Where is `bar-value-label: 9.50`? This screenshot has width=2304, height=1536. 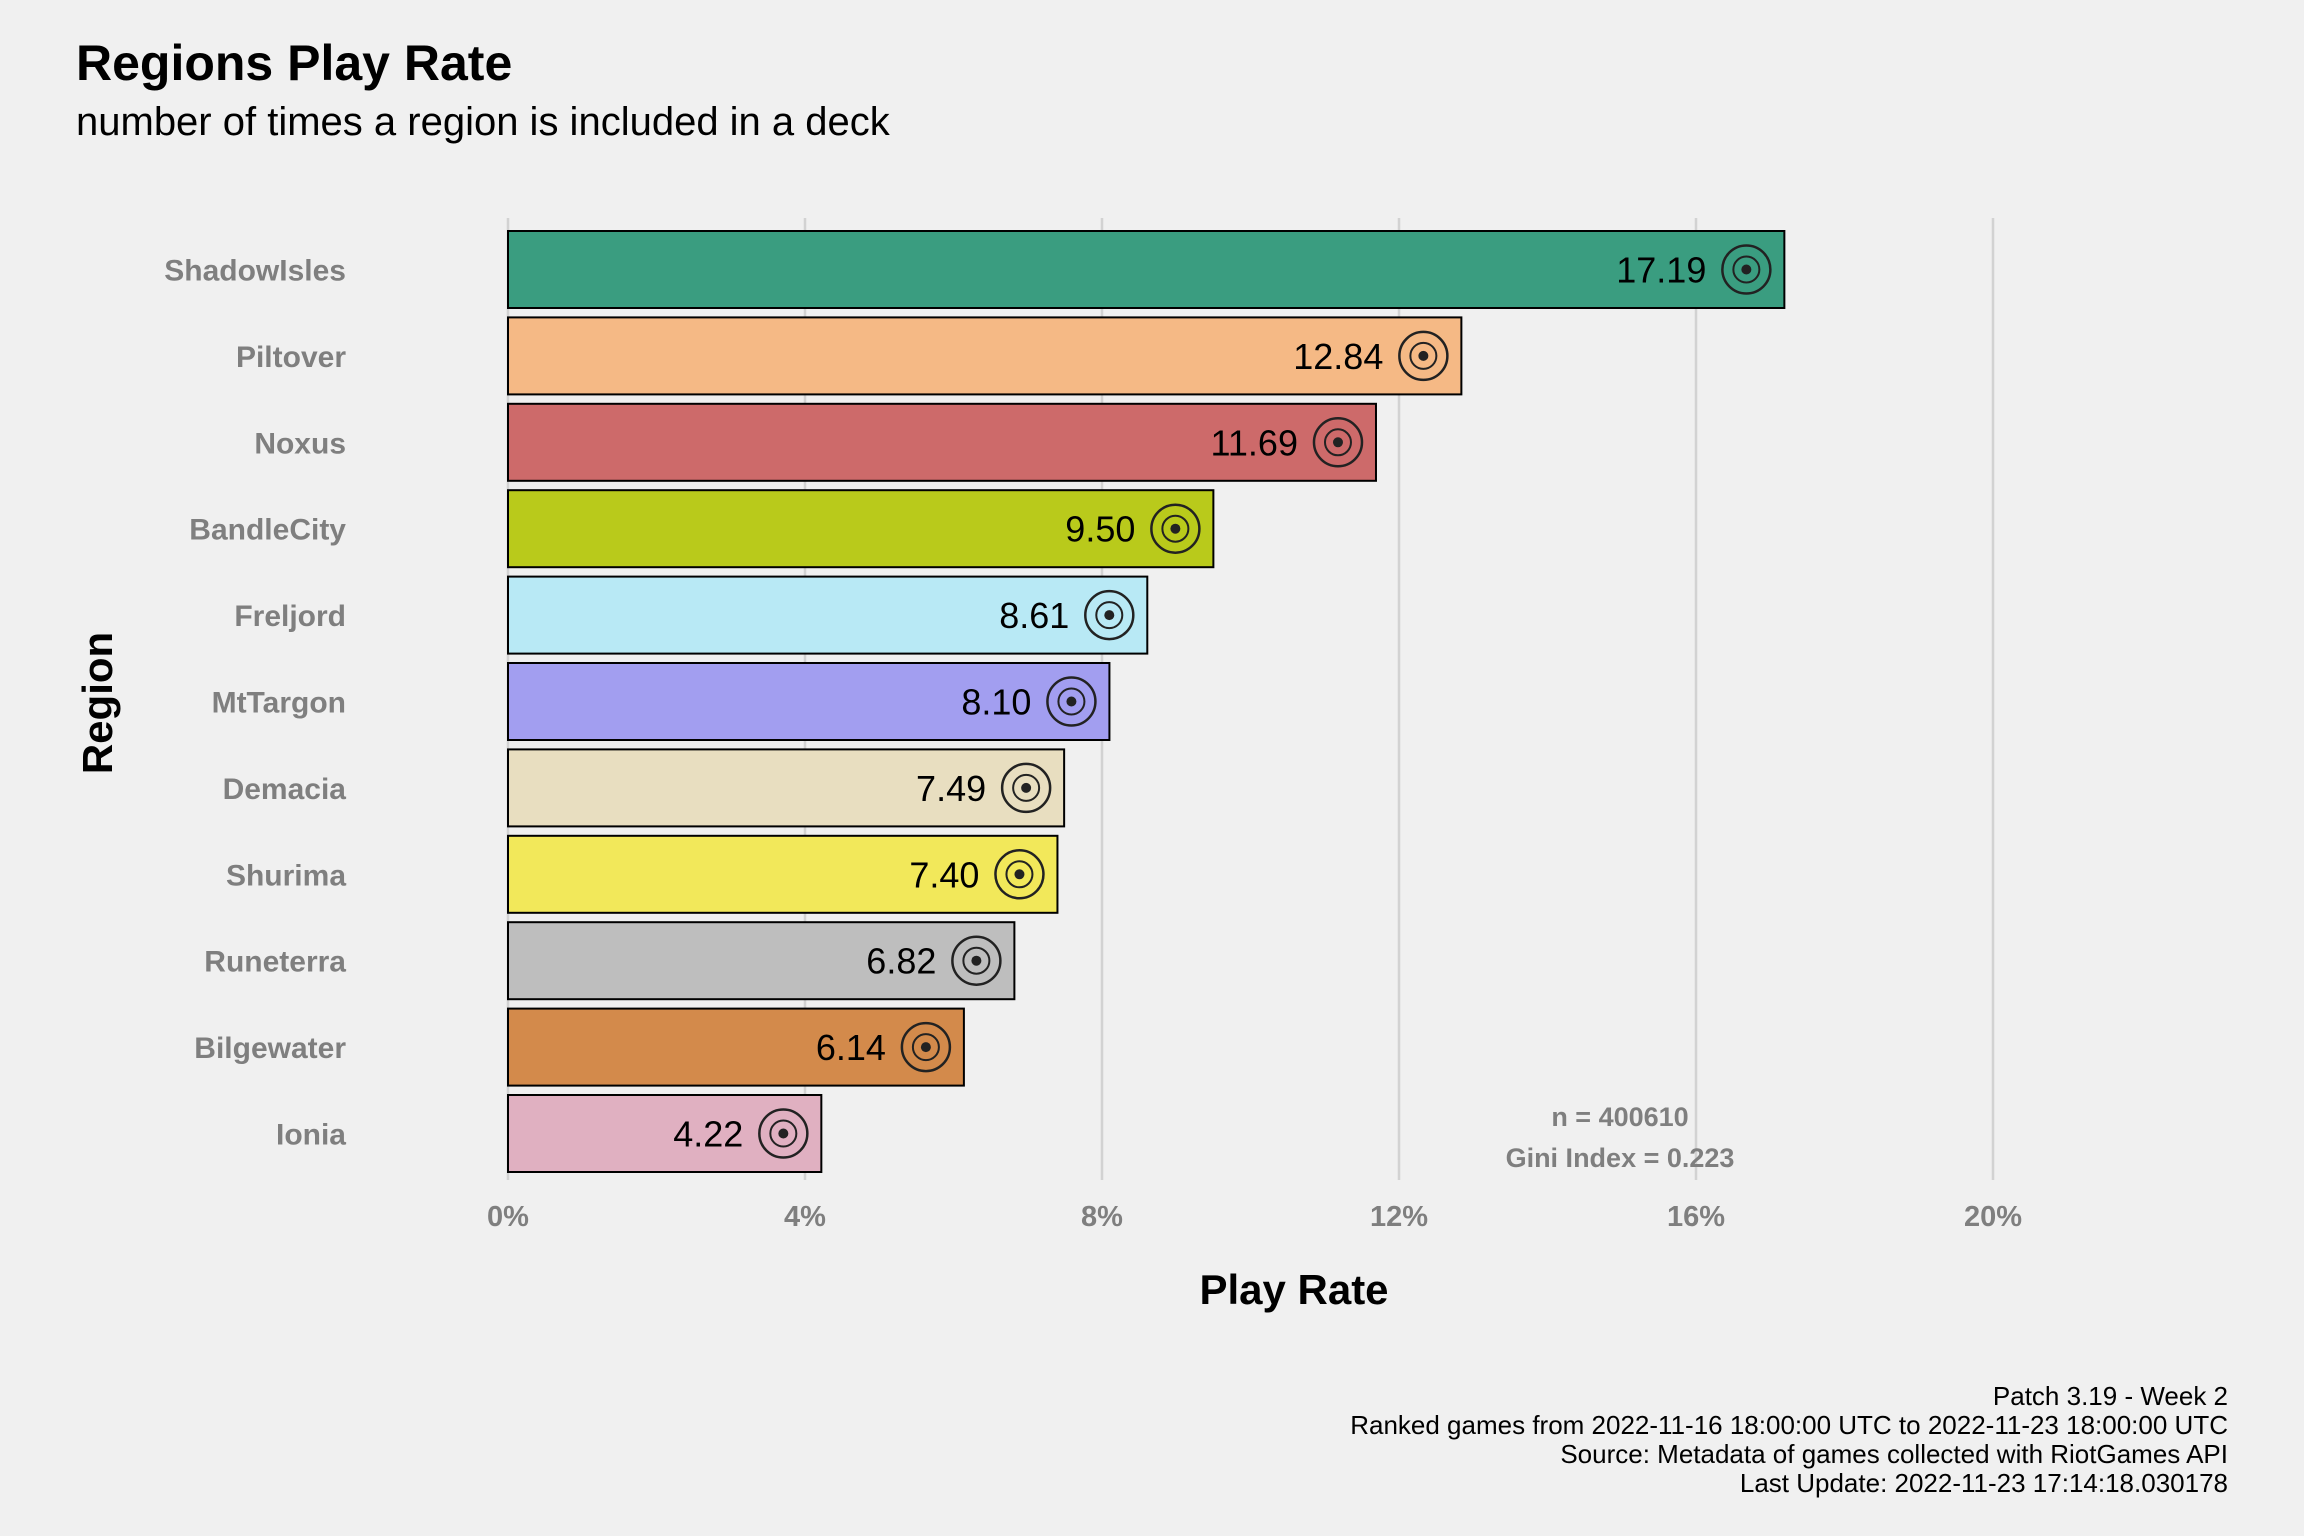 bar-value-label: 9.50 is located at coordinates (1100, 529).